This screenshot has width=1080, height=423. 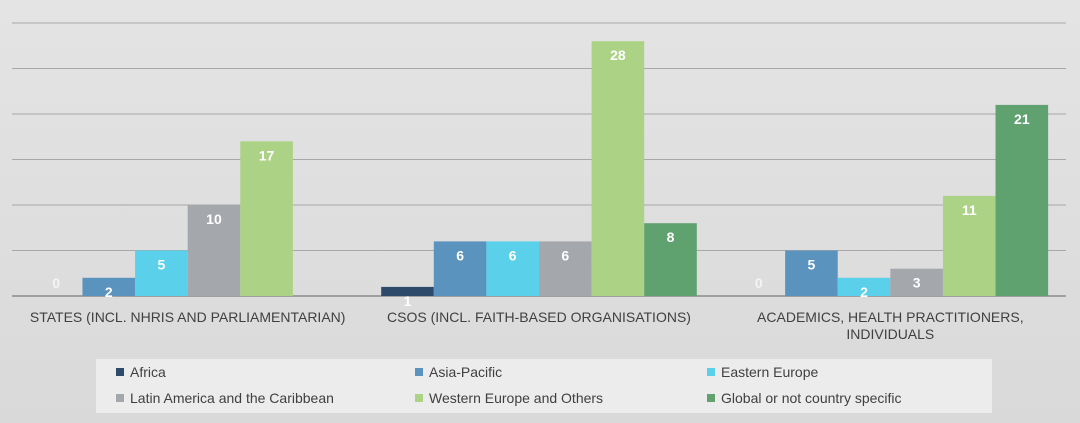 What do you see at coordinates (671, 237) in the screenshot?
I see `data-label: 8` at bounding box center [671, 237].